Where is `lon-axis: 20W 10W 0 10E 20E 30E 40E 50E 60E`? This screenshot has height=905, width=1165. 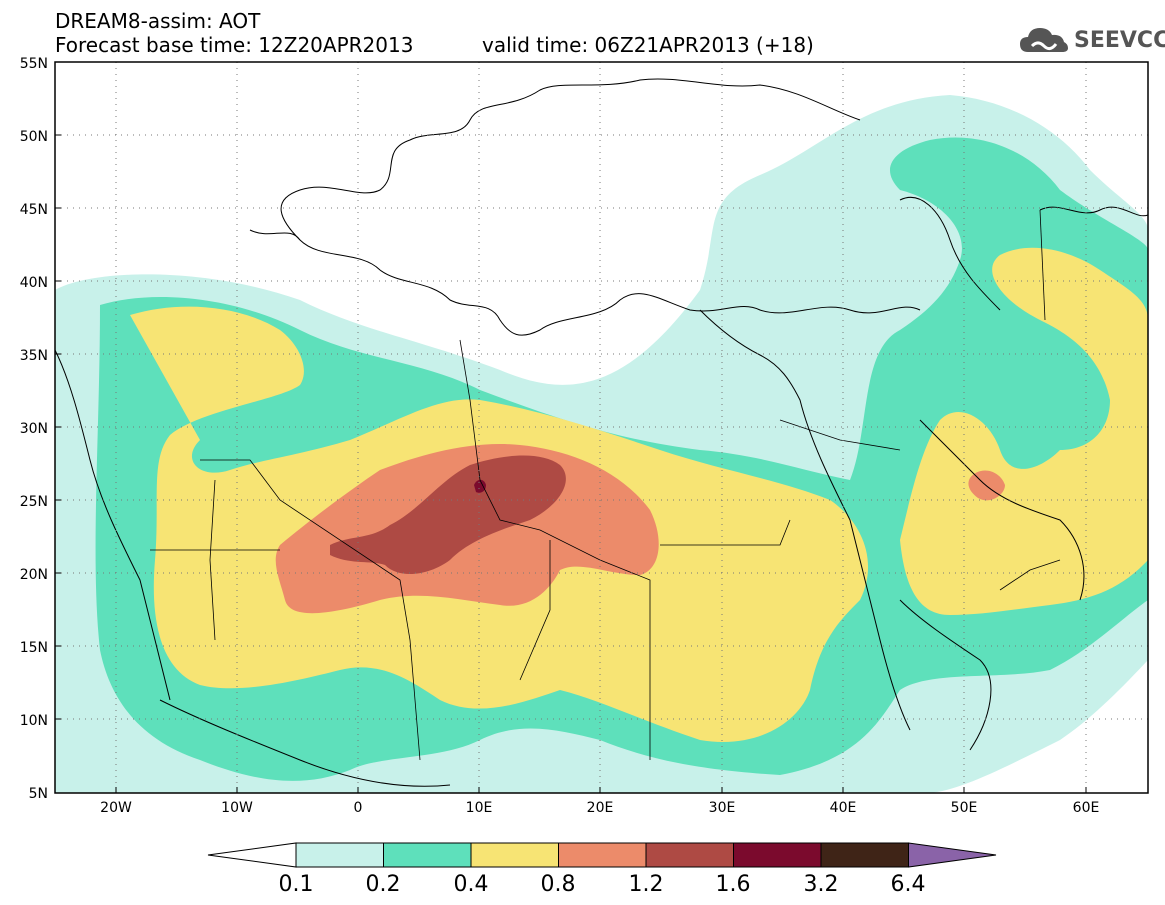 lon-axis: 20W 10W 0 10E 20E 30E 40E 50E 60E is located at coordinates (599, 808).